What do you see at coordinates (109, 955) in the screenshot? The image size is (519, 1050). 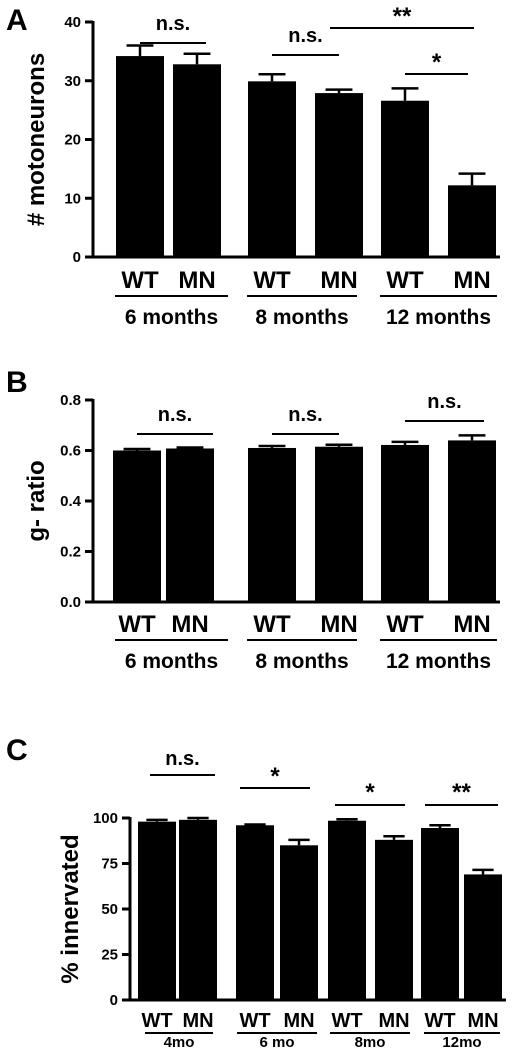 I see `y-tick-label: 25` at bounding box center [109, 955].